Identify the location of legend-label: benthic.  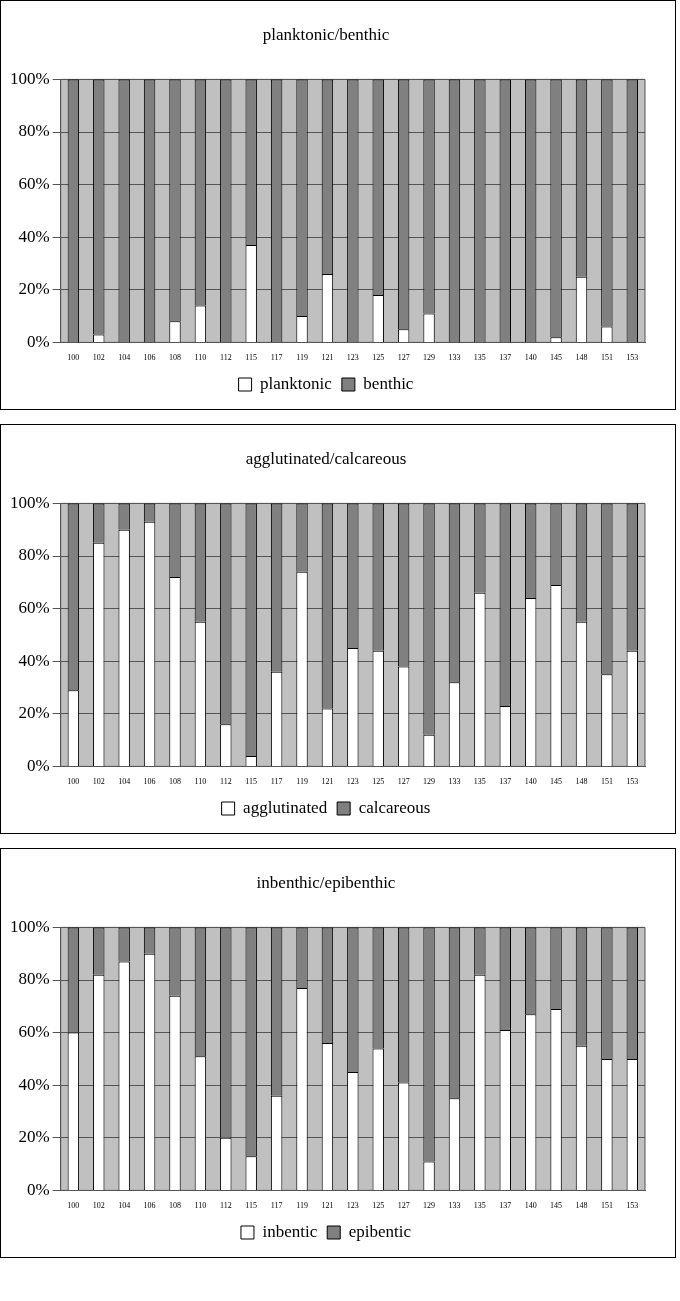
(388, 383).